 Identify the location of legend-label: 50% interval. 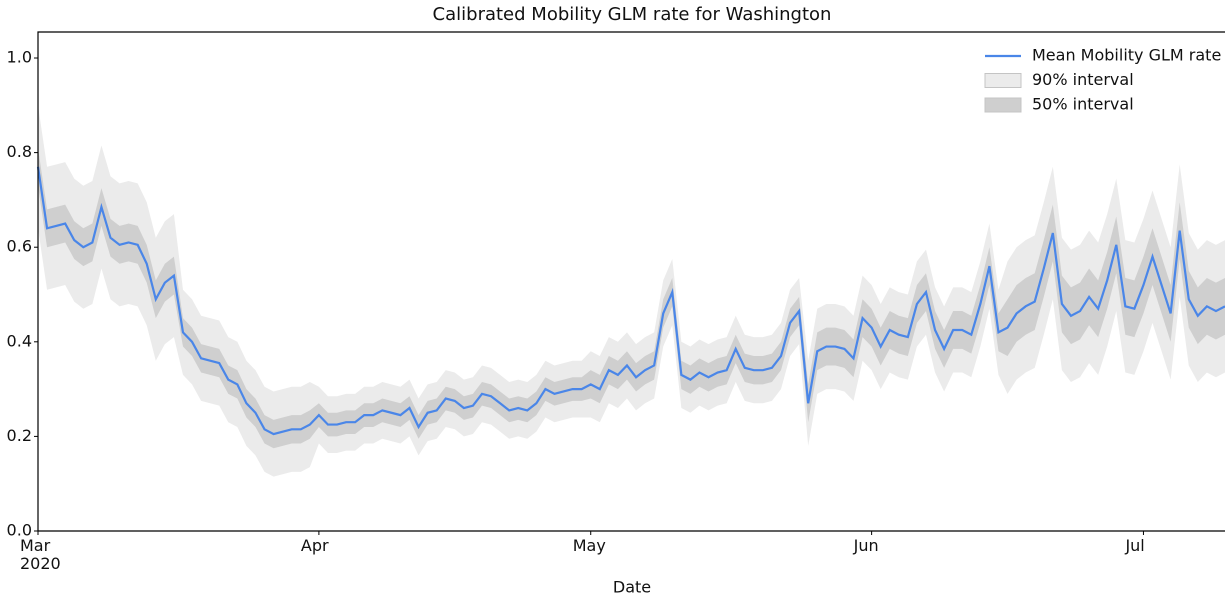
(1083, 104).